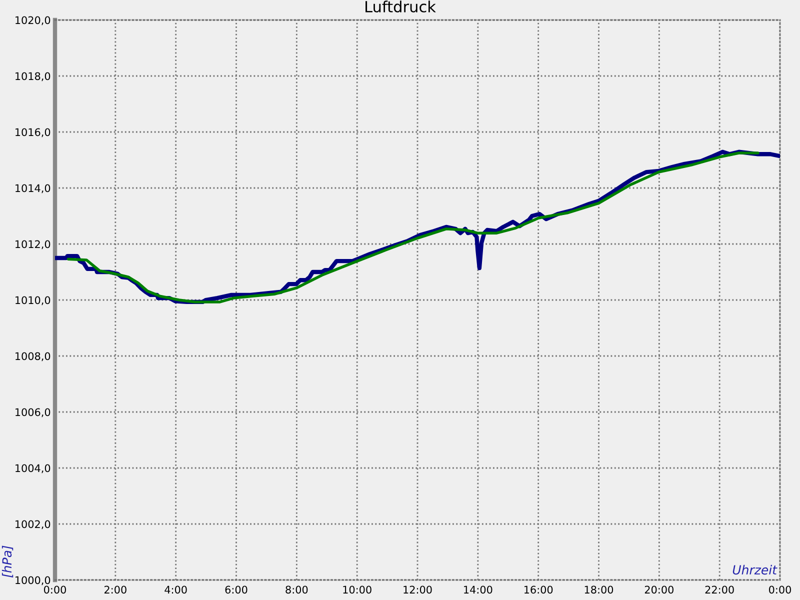  Describe the element at coordinates (33, 21) in the screenshot. I see `y-tick-label: 1020,0` at that location.